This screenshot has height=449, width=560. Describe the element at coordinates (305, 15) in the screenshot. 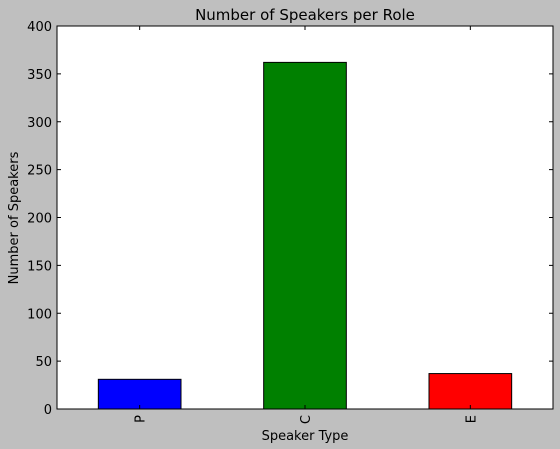

I see `chart-title: Number of Speakers per Role` at that location.